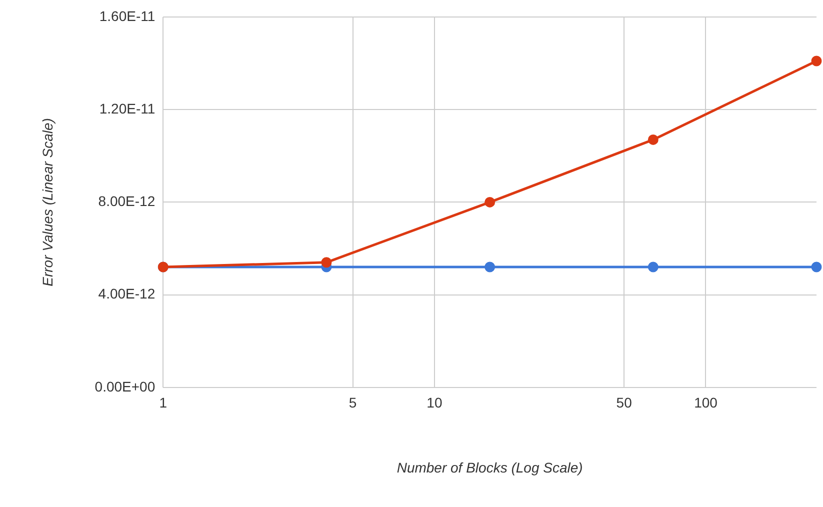 Image resolution: width=823 pixels, height=507 pixels. I want to click on x-tick-label: 100, so click(706, 402).